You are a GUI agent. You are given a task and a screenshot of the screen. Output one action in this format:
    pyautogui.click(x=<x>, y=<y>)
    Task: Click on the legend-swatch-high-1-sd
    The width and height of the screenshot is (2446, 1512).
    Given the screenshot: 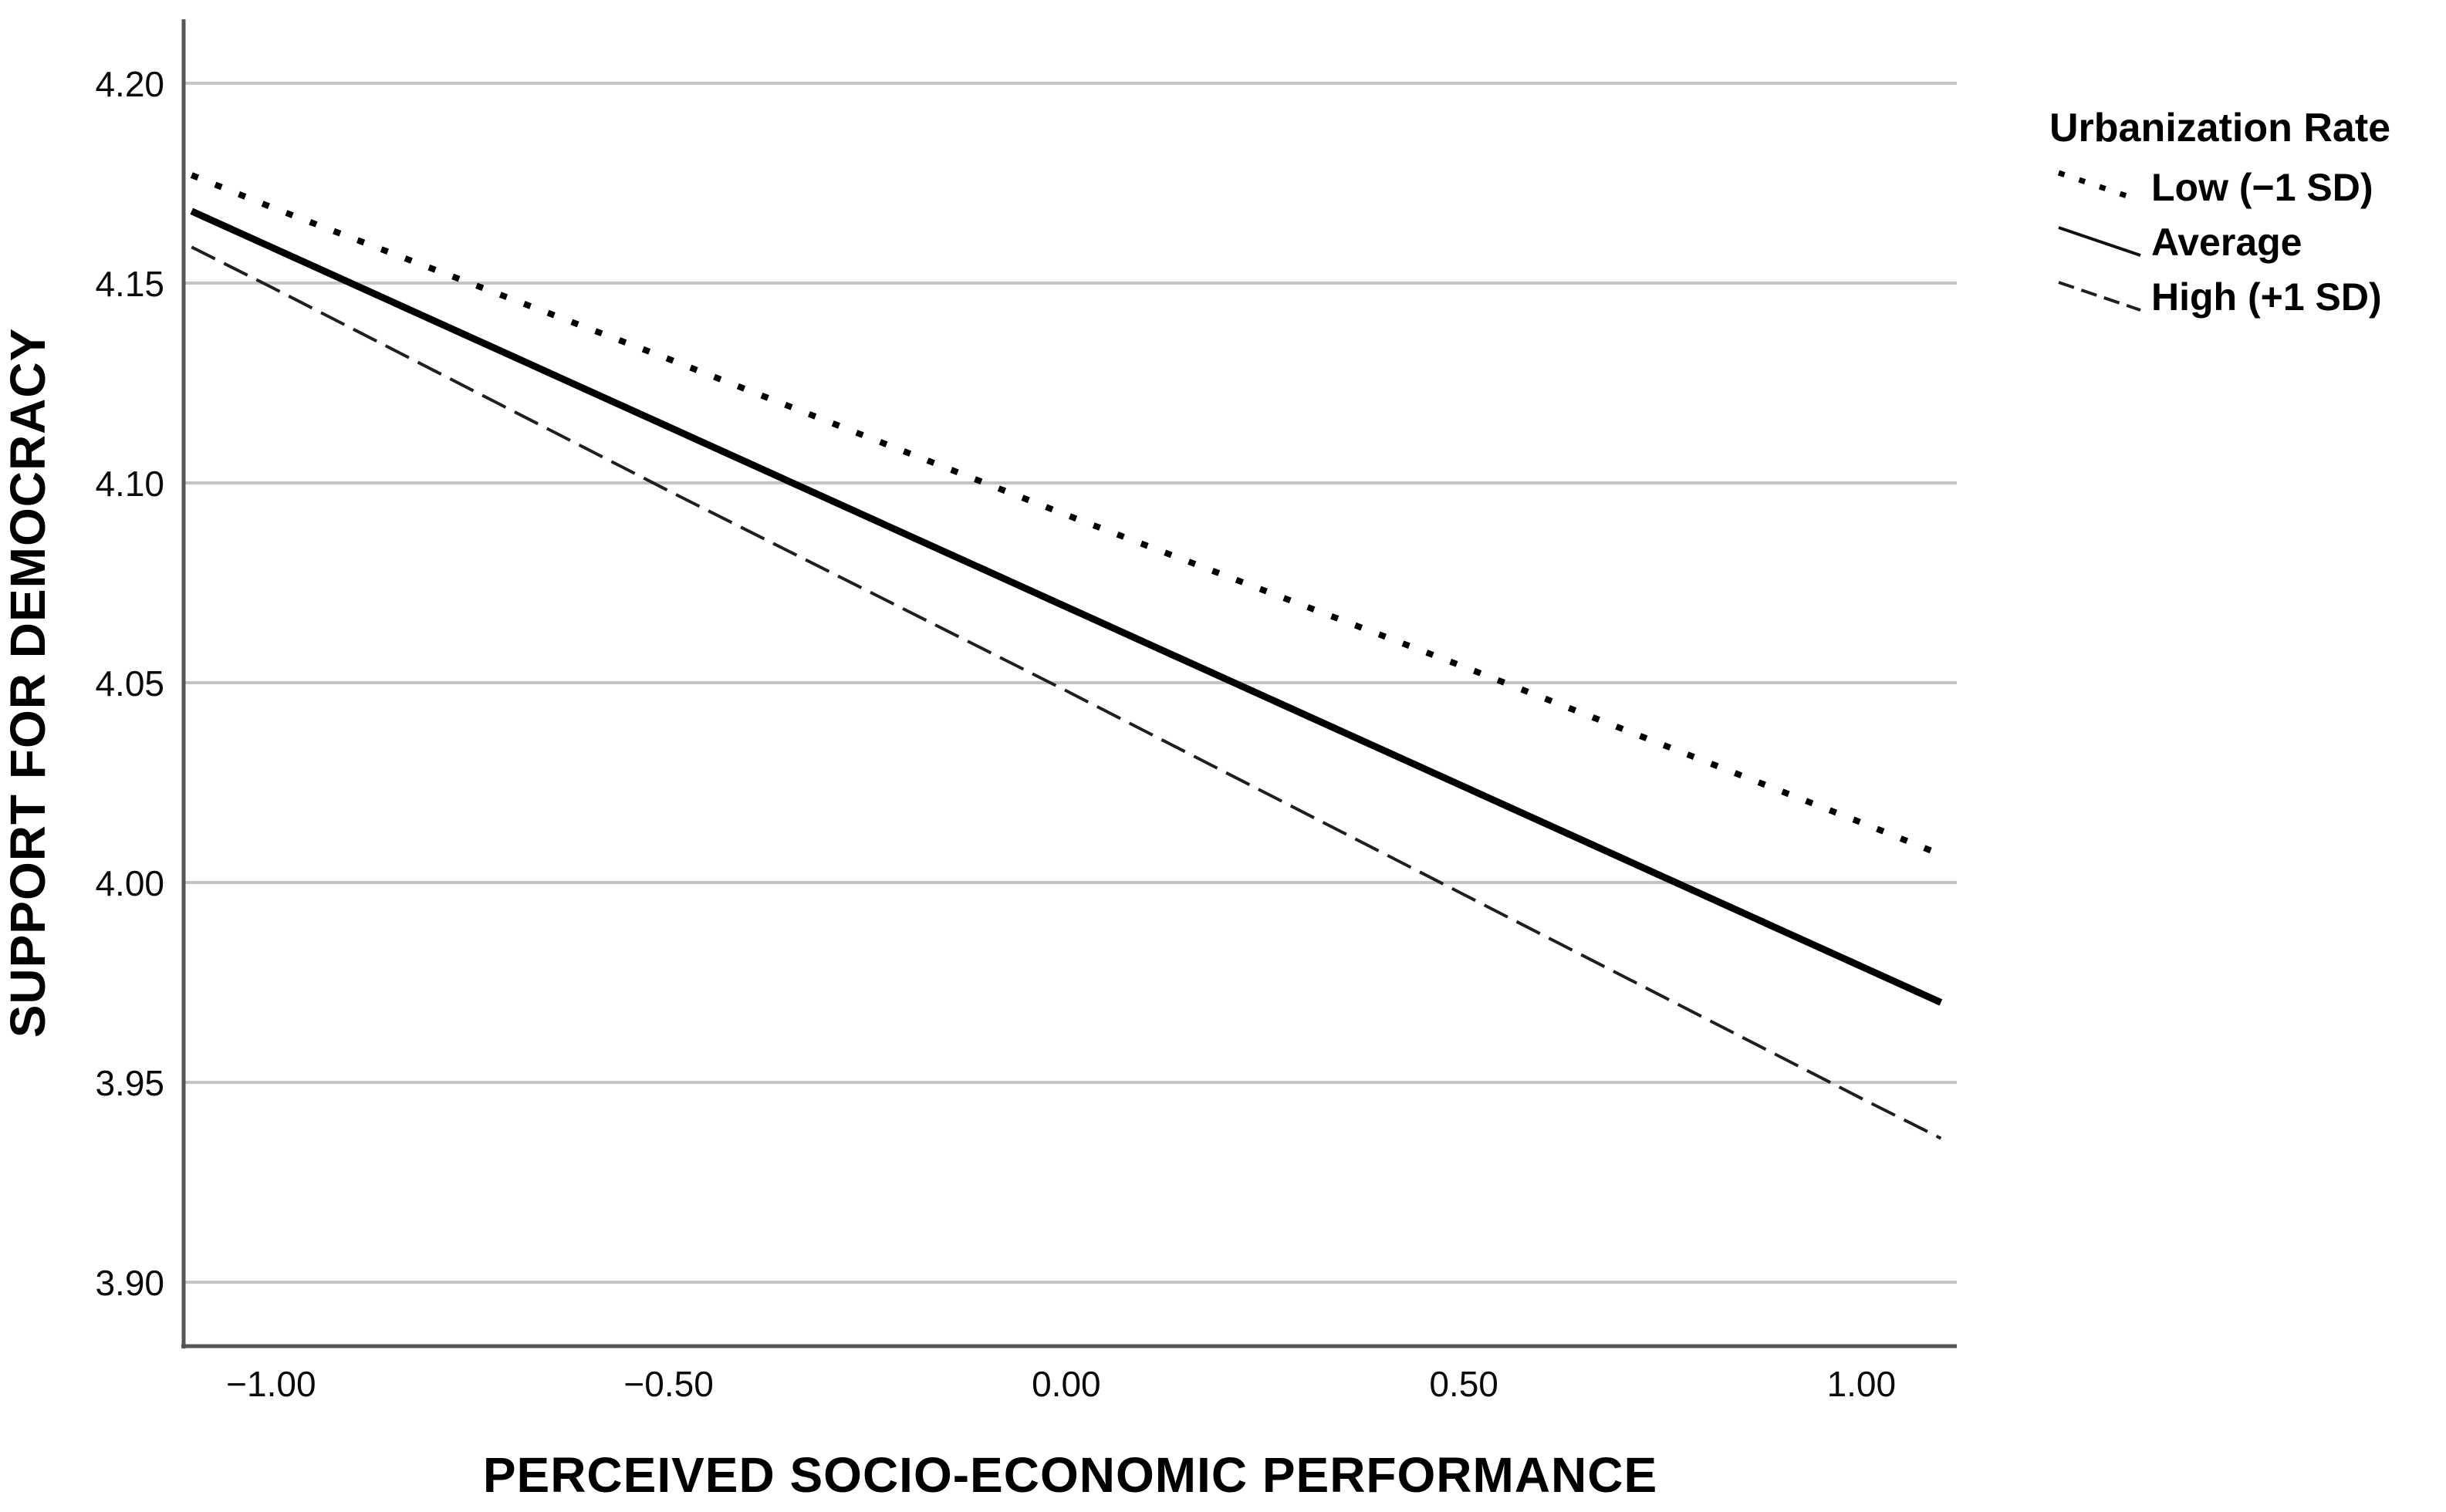 What is the action you would take?
    pyautogui.click(x=2099, y=296)
    